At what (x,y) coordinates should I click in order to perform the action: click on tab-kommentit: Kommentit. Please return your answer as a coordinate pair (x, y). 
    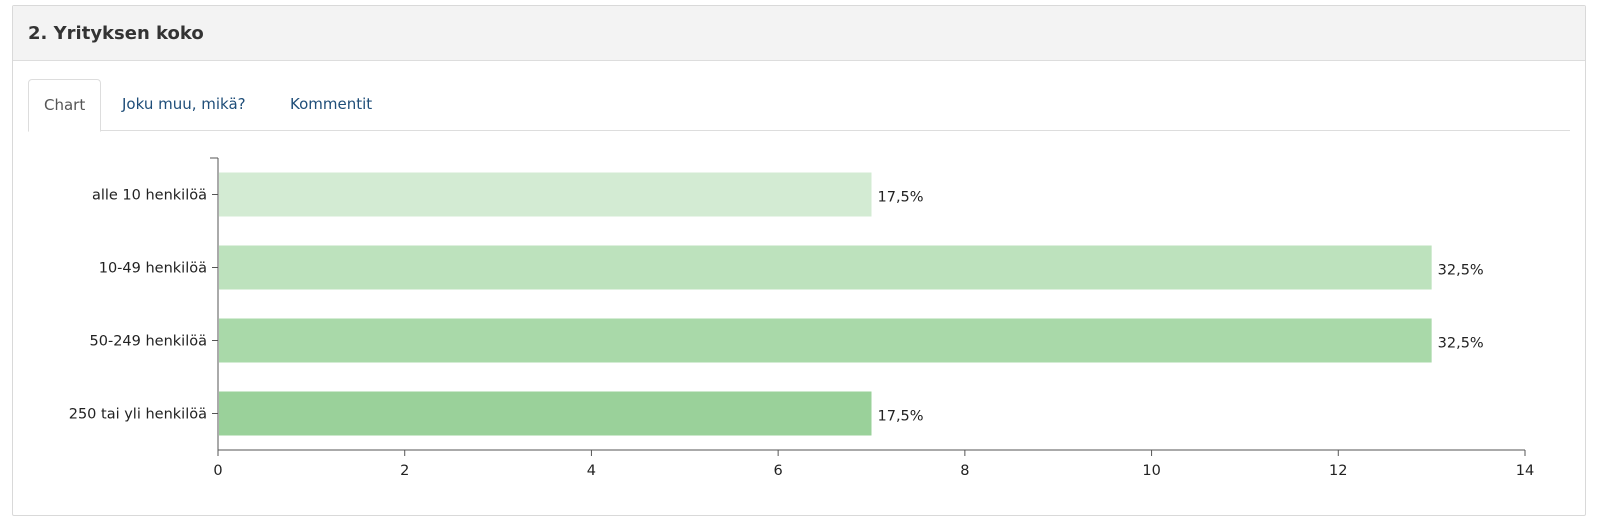
    Looking at the image, I should click on (331, 104).